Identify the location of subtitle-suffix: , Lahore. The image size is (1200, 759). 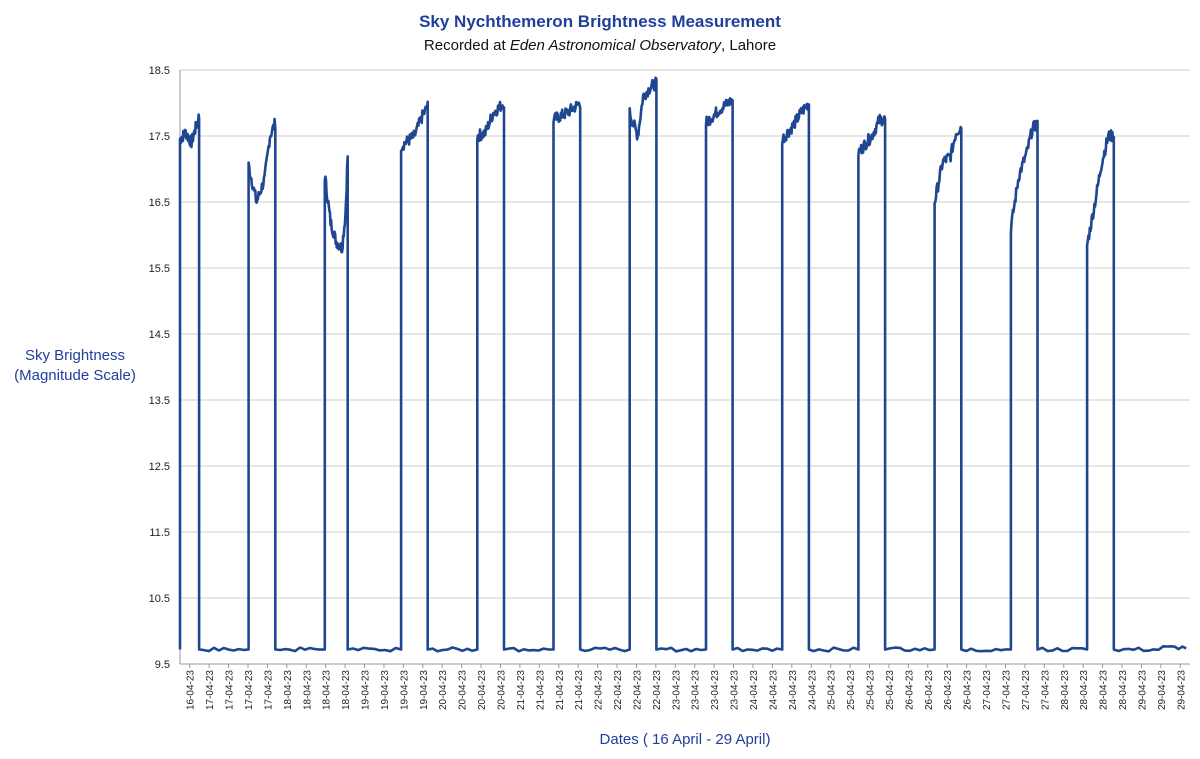
(749, 45).